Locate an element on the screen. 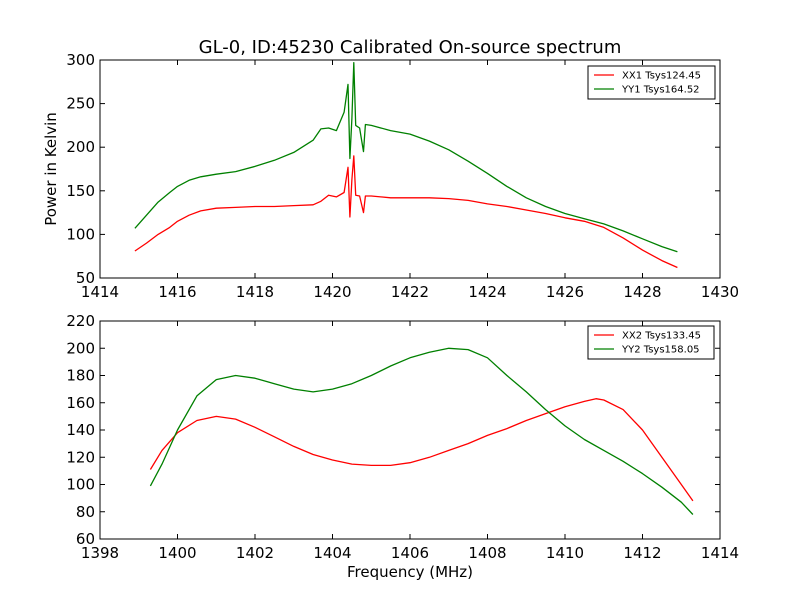 The image size is (800, 600). y-tick-label: 60 is located at coordinates (85, 539).